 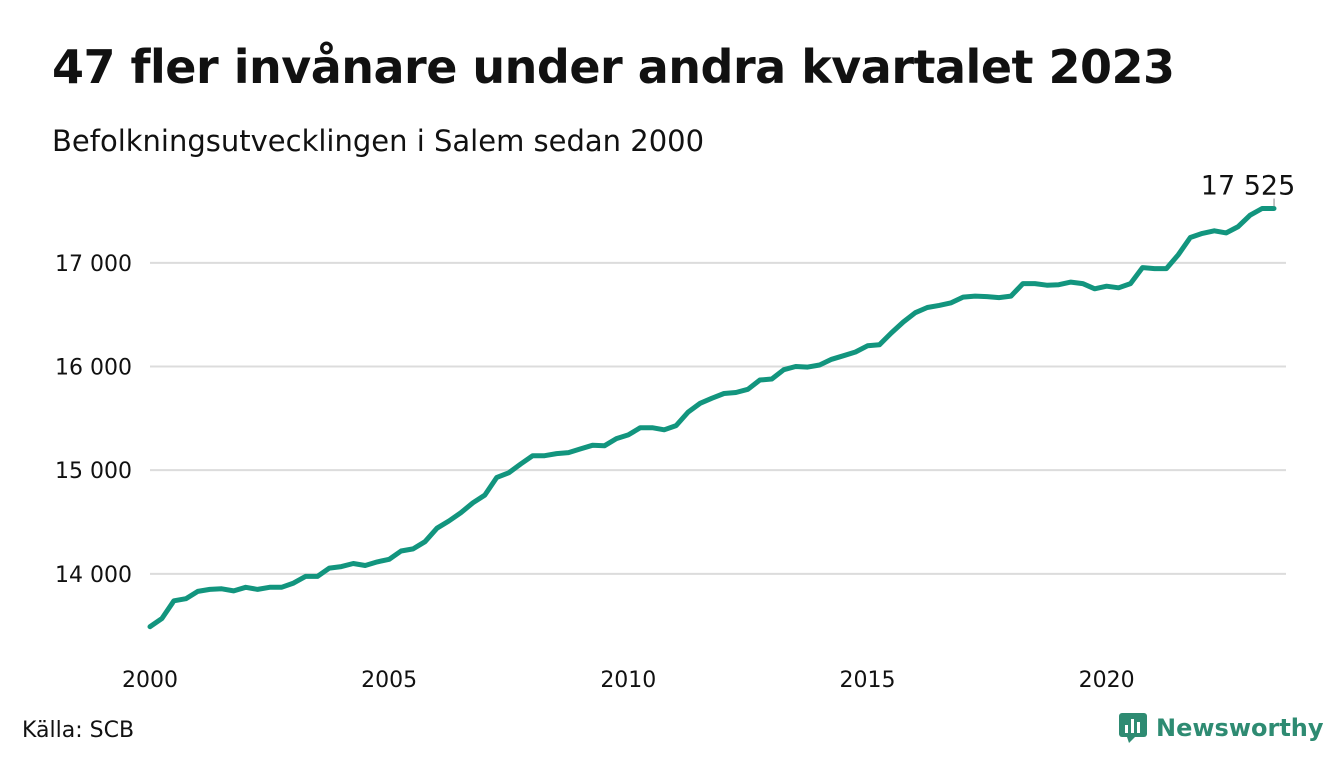 I want to click on x-tick-label: 2015, so click(x=867, y=680).